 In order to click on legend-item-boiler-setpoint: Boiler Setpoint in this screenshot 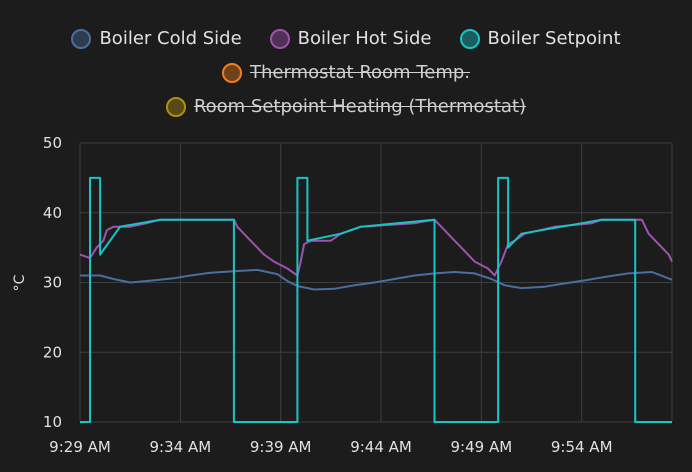, I will do `click(540, 38)`.